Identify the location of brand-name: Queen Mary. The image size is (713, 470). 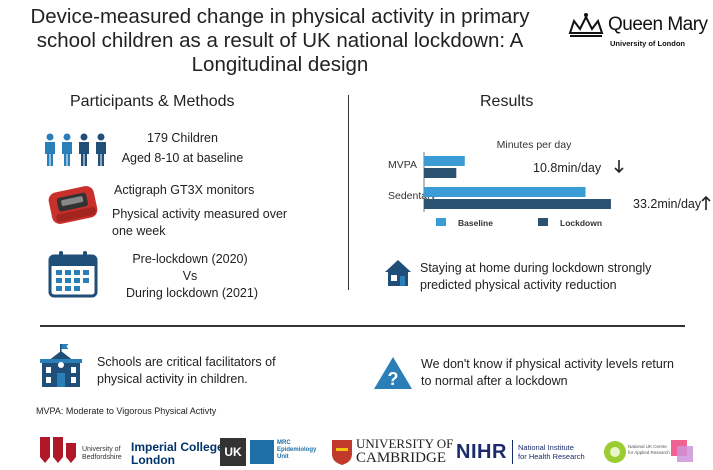
(658, 24).